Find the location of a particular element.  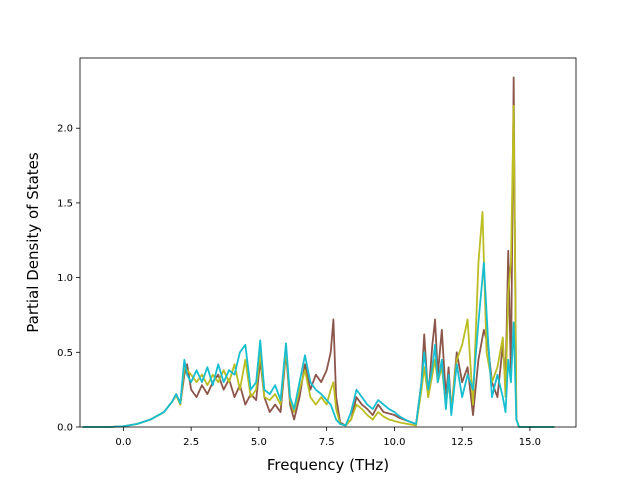

y-axis-ticks: 0.0 0.5 1.0 1.5 2.0 is located at coordinates (68, 279).